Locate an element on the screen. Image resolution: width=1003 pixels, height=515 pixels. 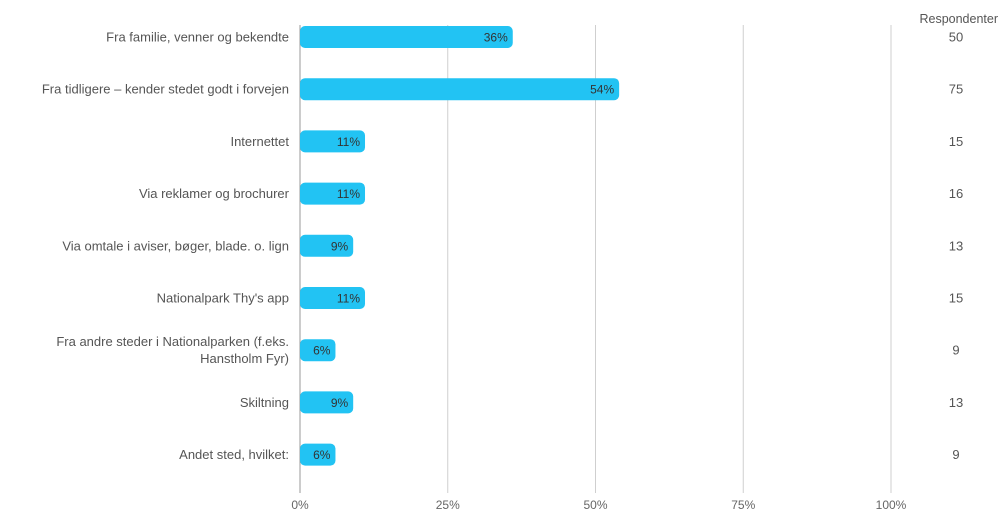
x-axis-tick-labels: 0% 25% 50% 75% 100% is located at coordinates (598, 505).